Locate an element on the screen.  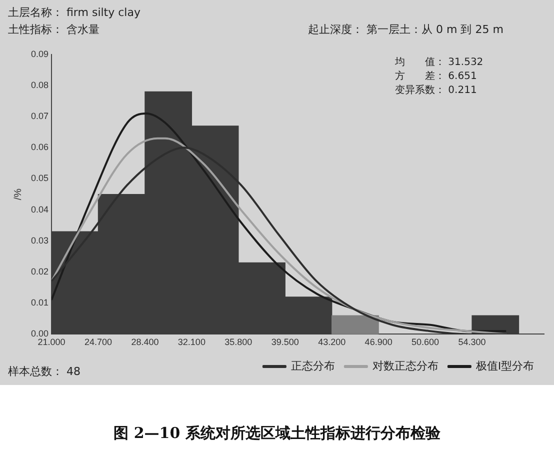
text: 土性指标： 含水量 is located at coordinates (54, 29).